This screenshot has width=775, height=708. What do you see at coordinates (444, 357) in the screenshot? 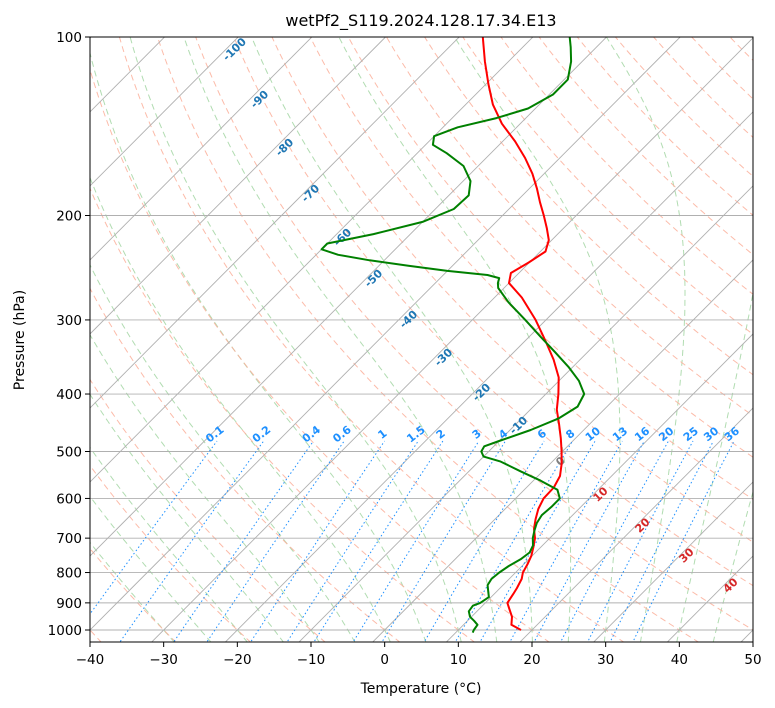
I see `moist-adiabat-label: -30` at bounding box center [444, 357].